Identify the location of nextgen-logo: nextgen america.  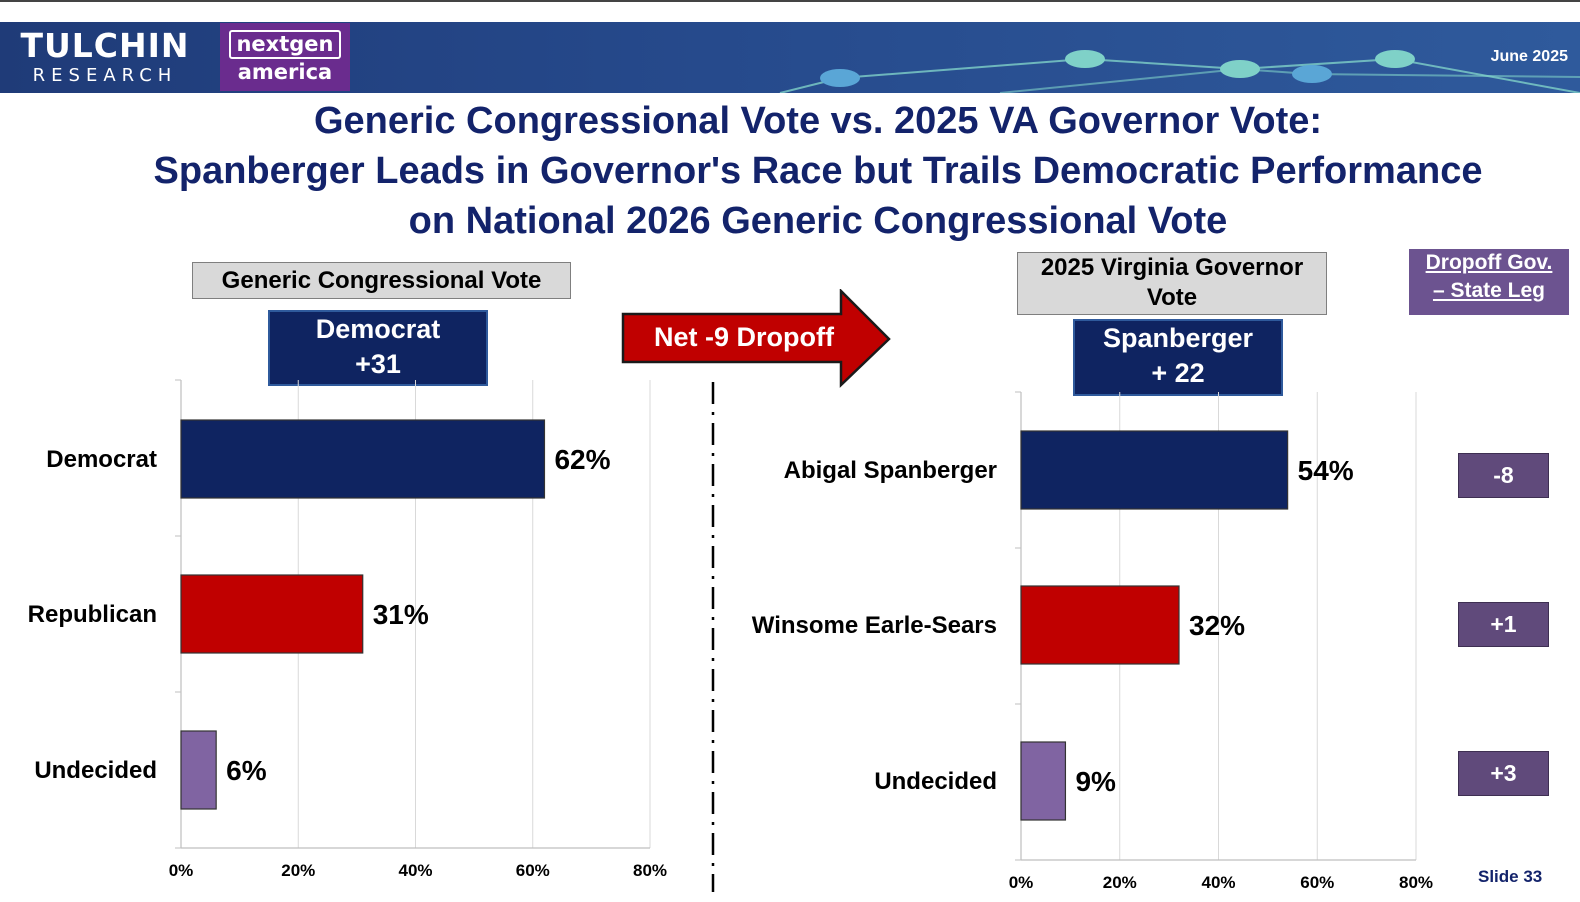
(285, 57).